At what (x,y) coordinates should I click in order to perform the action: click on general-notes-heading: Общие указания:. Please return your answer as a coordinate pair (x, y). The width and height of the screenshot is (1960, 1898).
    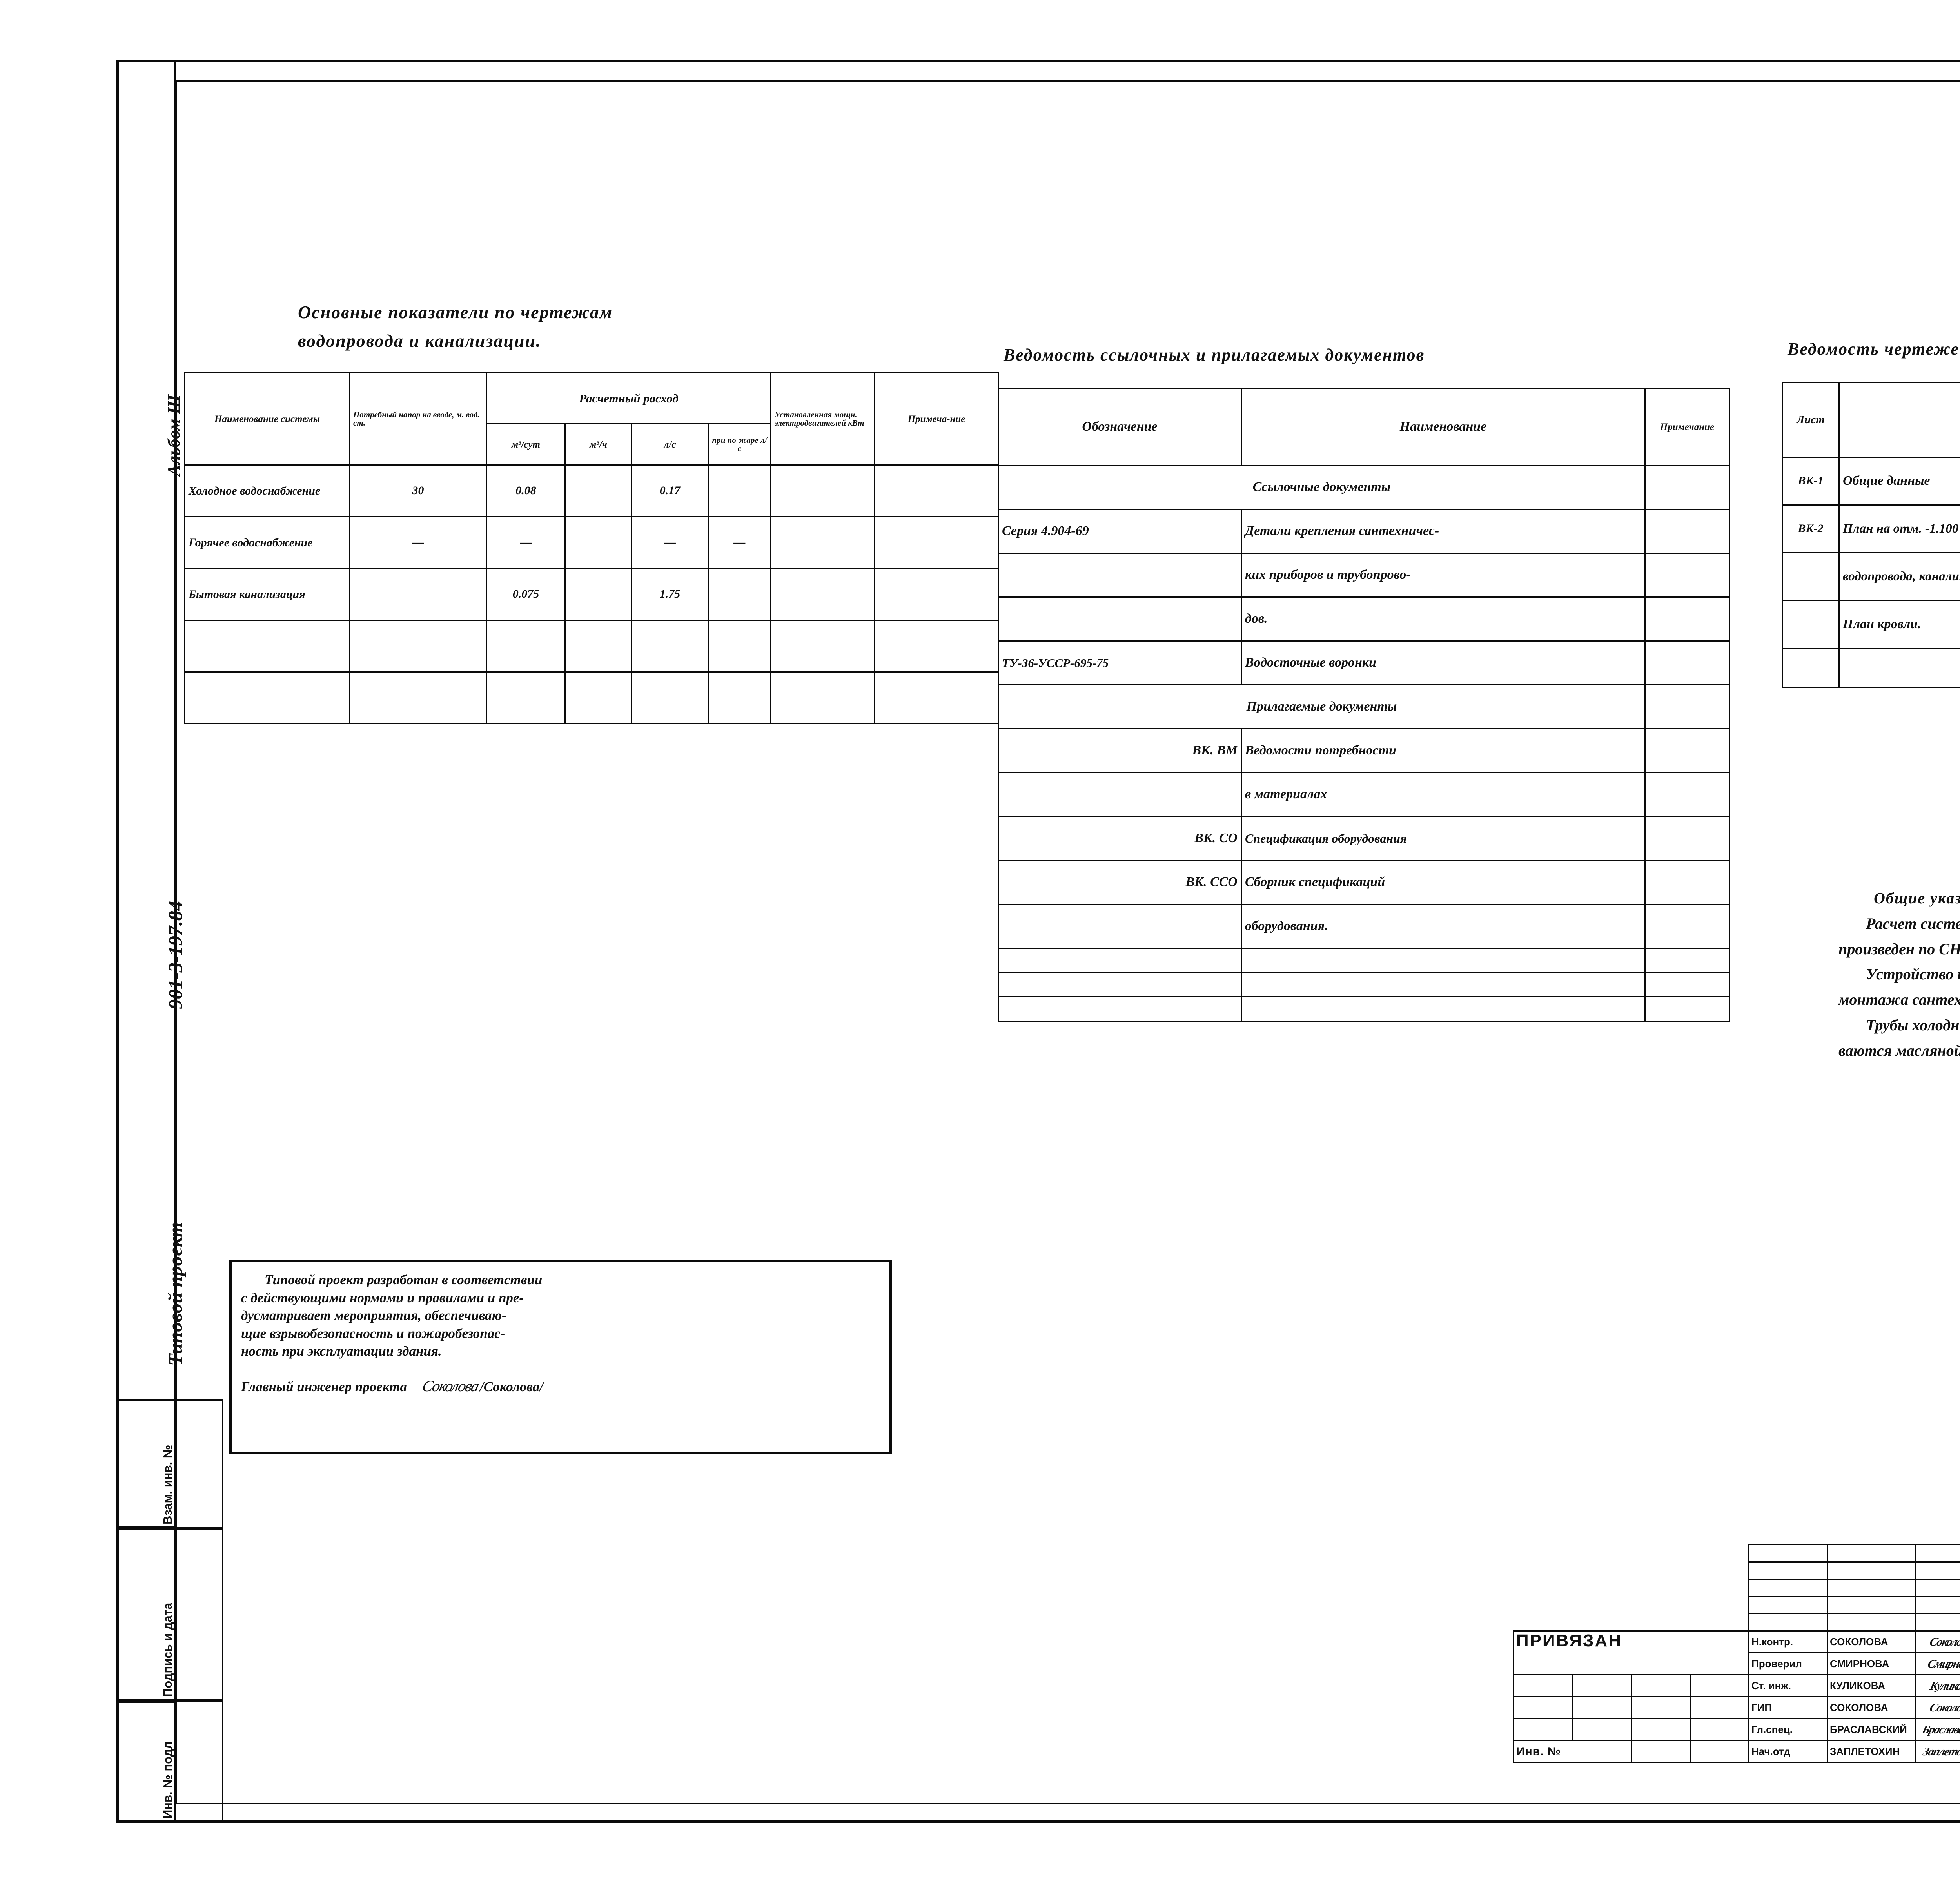
    Looking at the image, I should click on (1917, 898).